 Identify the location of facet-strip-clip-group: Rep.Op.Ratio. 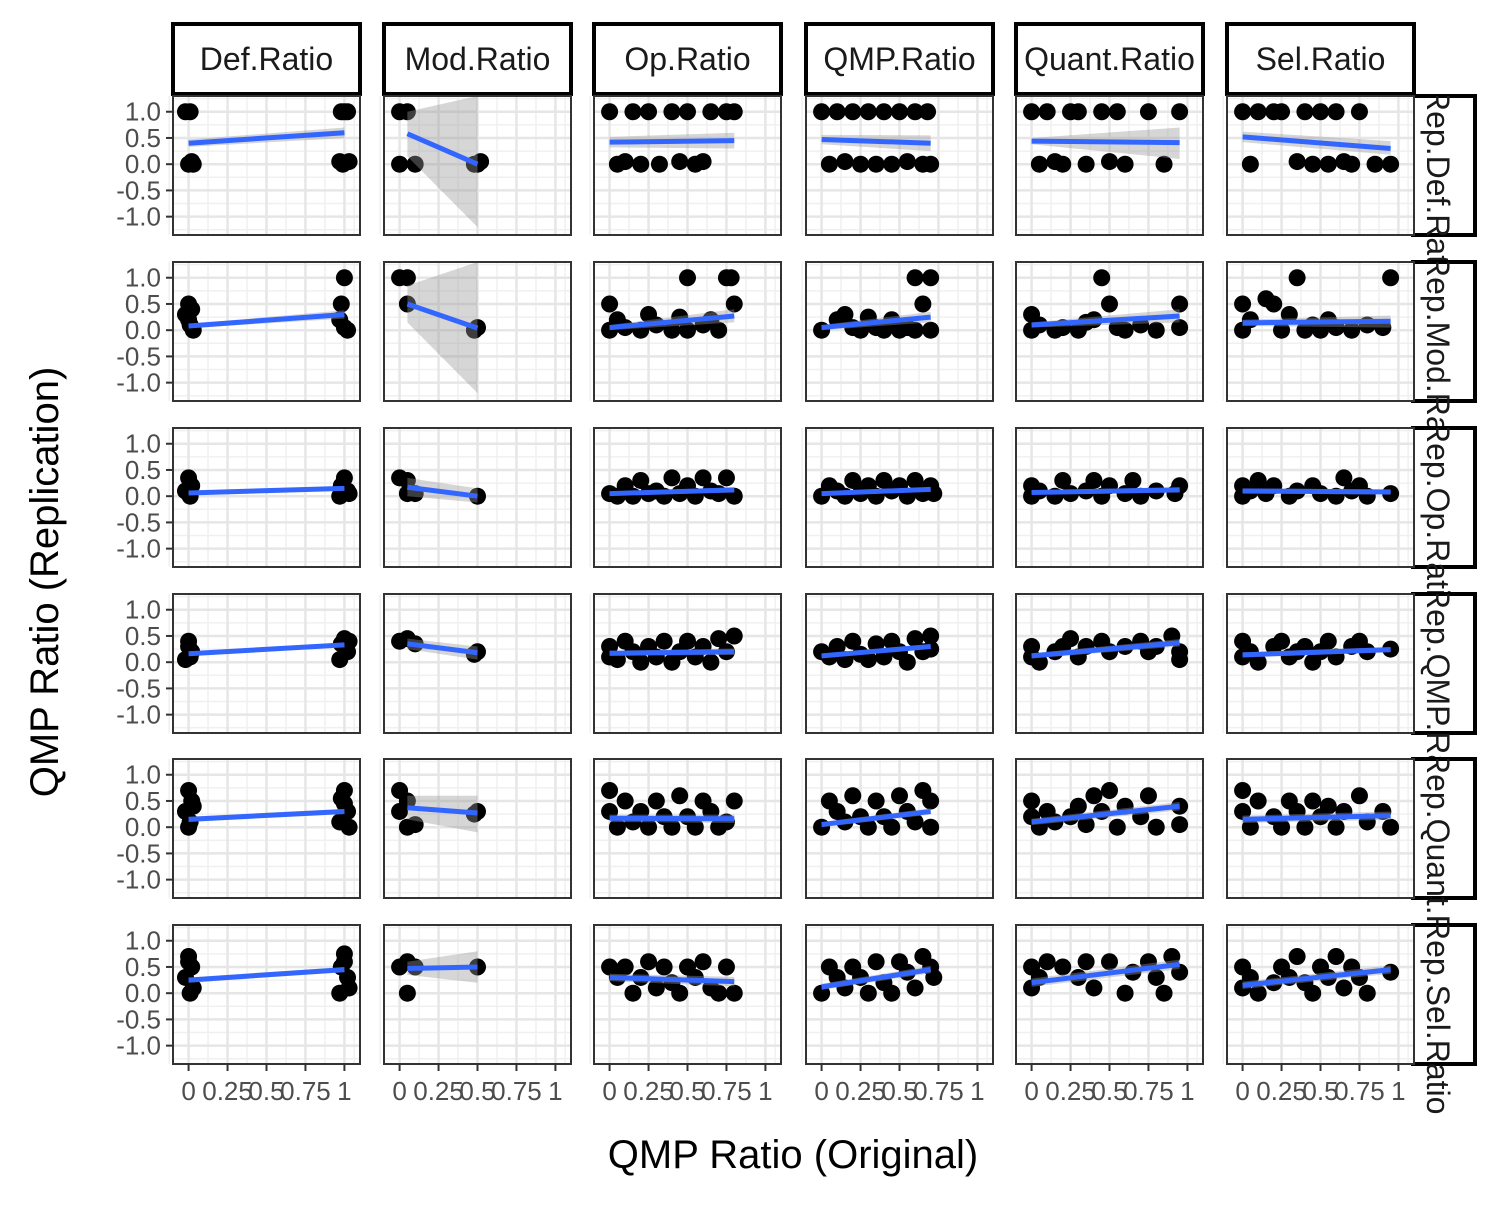
(1438, 521).